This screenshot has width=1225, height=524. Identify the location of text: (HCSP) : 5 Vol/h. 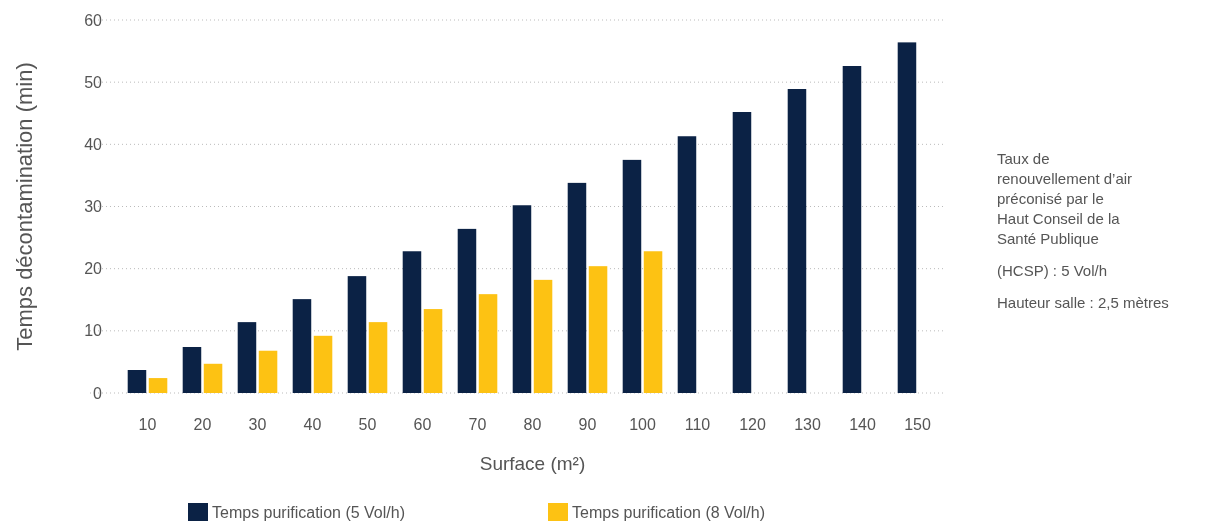
(1052, 270).